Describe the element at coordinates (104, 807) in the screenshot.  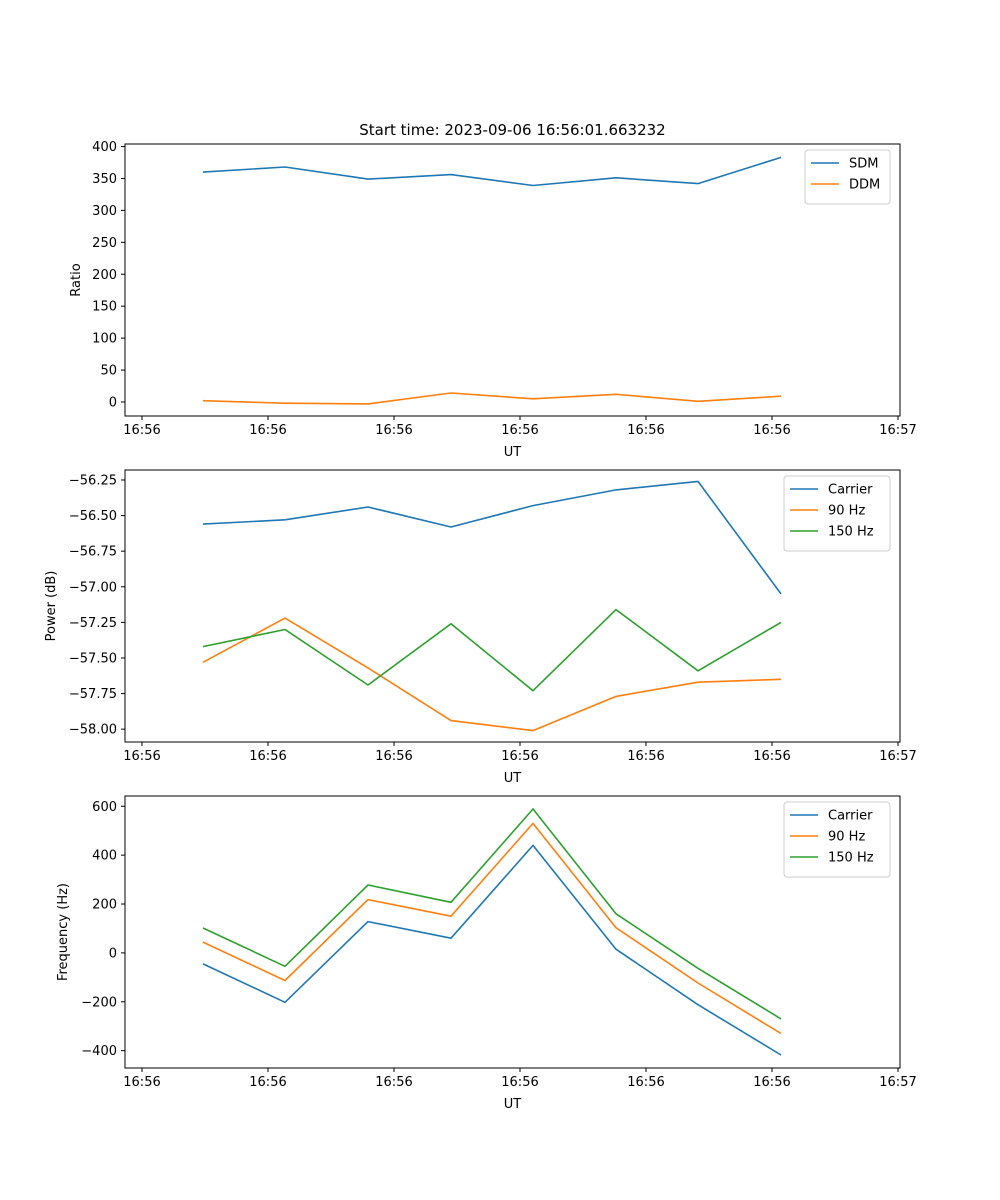
I see `y-tick-label: 600` at that location.